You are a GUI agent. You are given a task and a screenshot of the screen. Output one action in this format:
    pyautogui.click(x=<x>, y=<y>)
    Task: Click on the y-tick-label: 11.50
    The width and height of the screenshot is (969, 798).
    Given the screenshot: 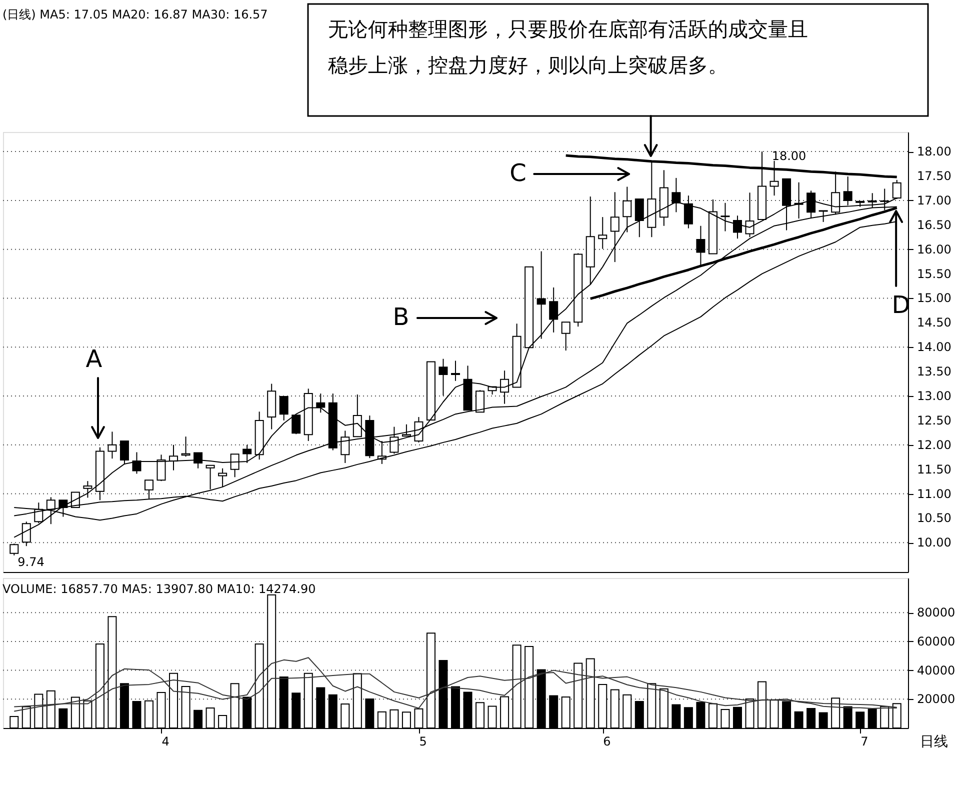 What is the action you would take?
    pyautogui.click(x=934, y=469)
    